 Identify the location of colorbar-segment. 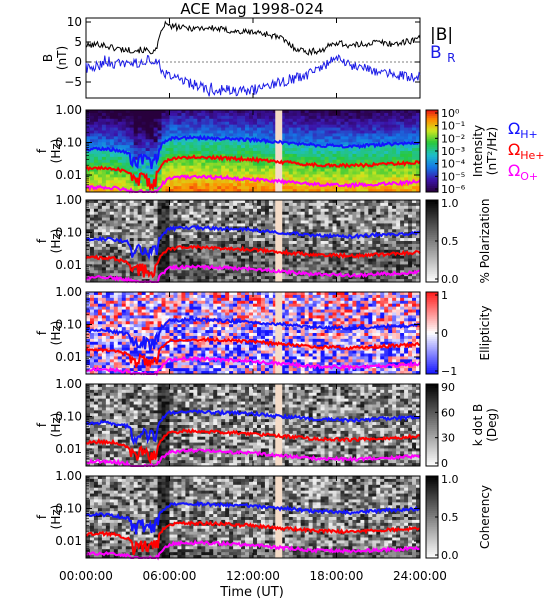
(432, 132).